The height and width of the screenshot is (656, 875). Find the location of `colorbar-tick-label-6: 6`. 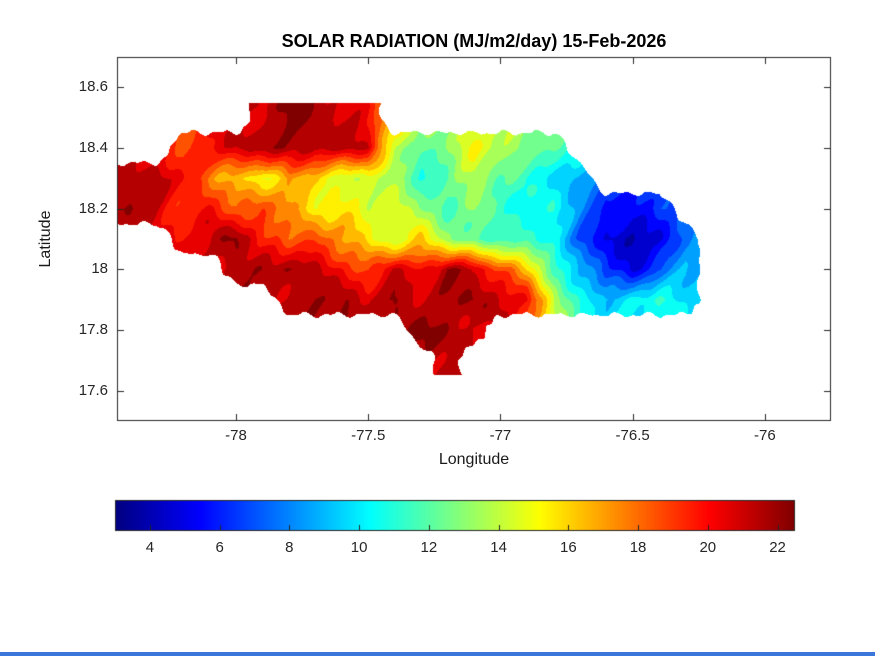

colorbar-tick-label-6: 6 is located at coordinates (219, 547).